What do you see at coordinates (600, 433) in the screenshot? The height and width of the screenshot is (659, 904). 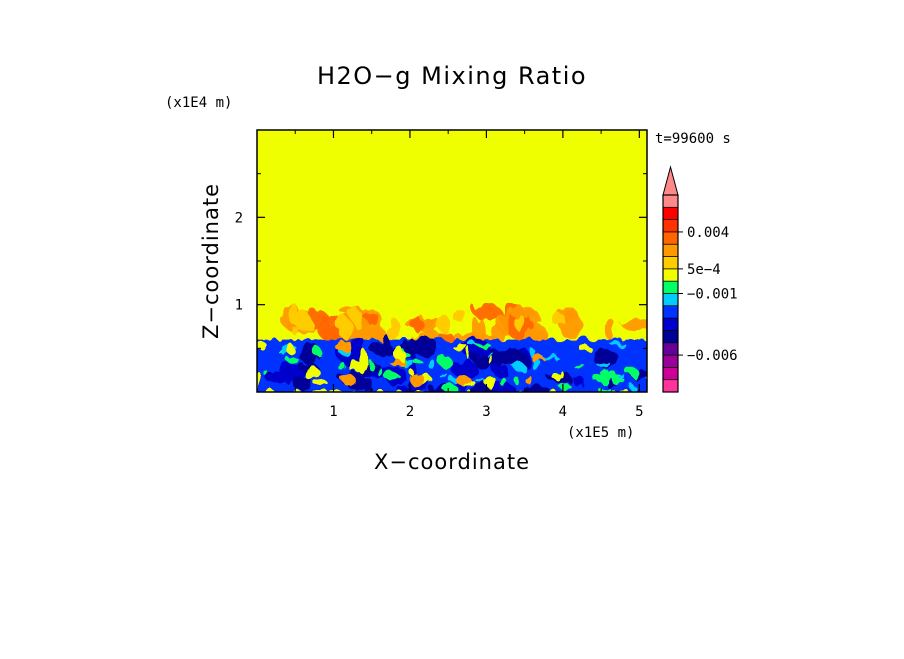 I see `x-unit-label: (x1E5 m)` at bounding box center [600, 433].